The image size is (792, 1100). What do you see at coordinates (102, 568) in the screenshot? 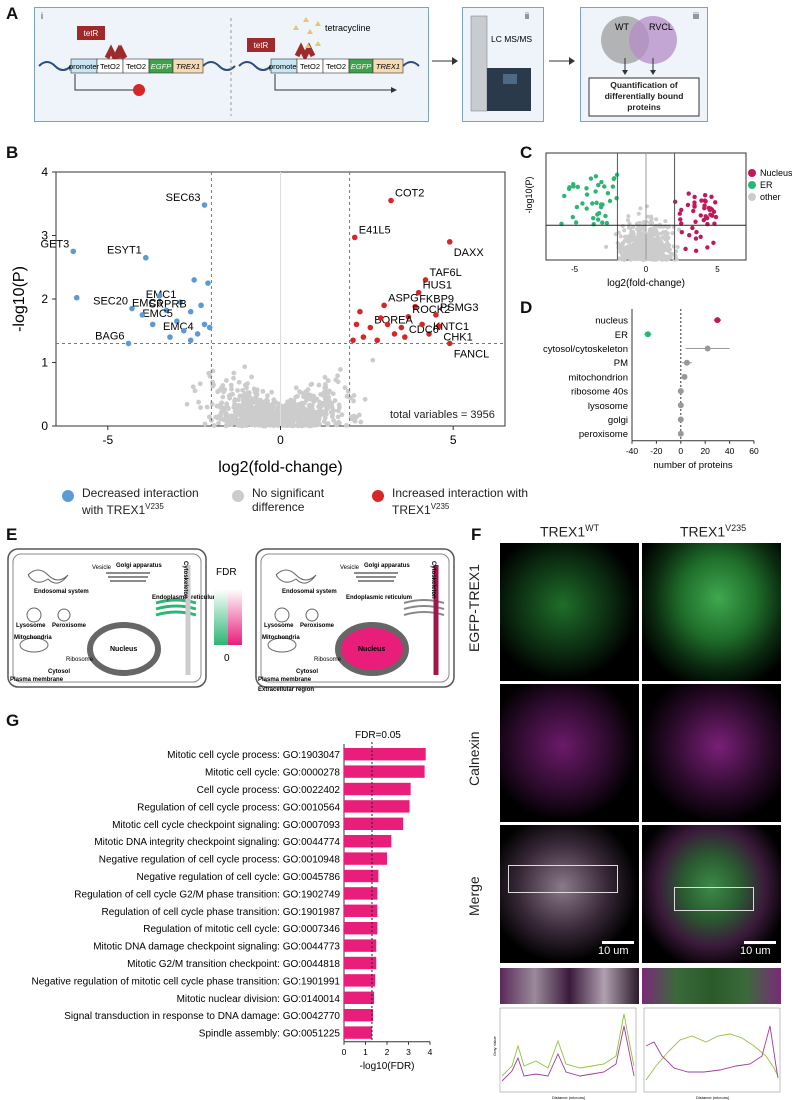
I see `svg-text: Vesicle` at bounding box center [102, 568].